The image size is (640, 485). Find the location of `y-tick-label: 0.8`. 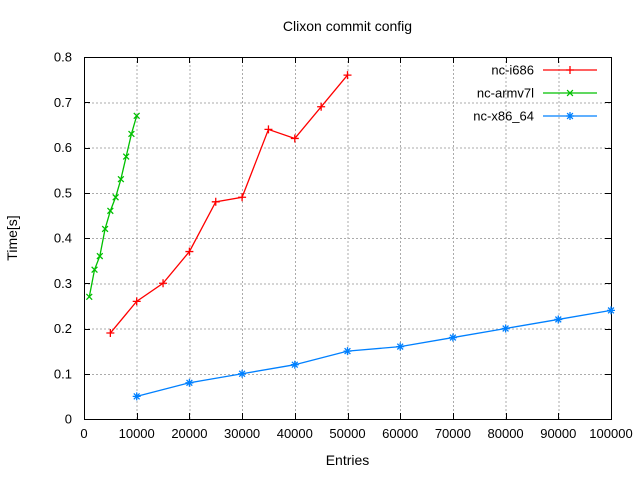

y-tick-label: 0.8 is located at coordinates (63, 57).